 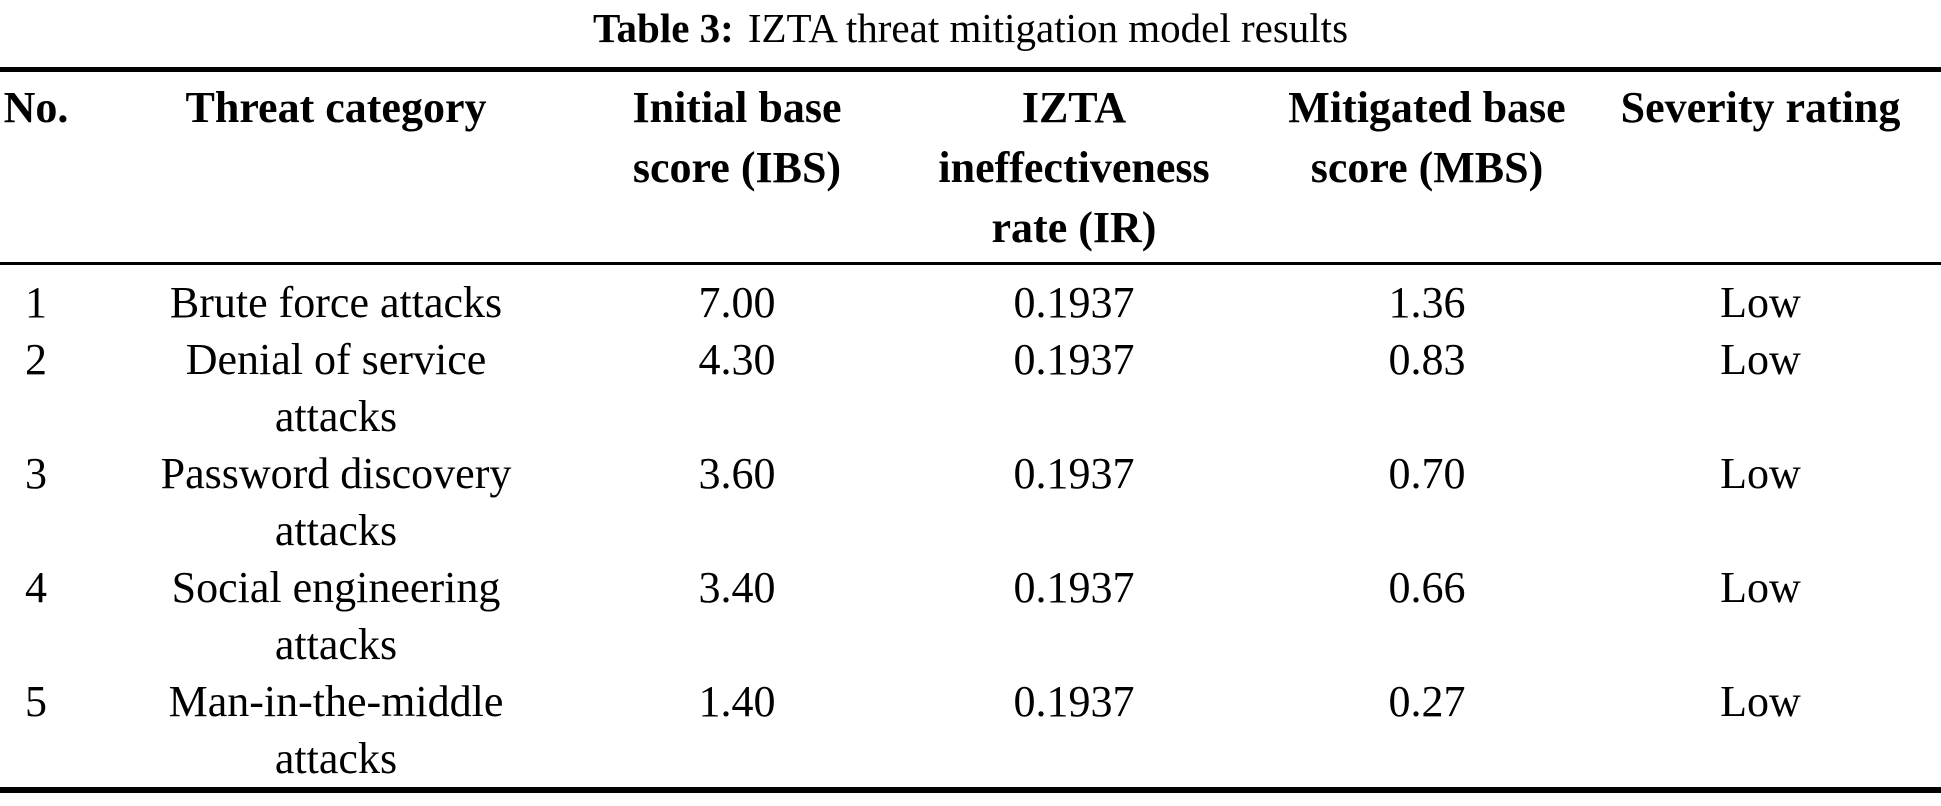 What do you see at coordinates (1760, 167) in the screenshot?
I see `col-header-severity-rating: Severity rating` at bounding box center [1760, 167].